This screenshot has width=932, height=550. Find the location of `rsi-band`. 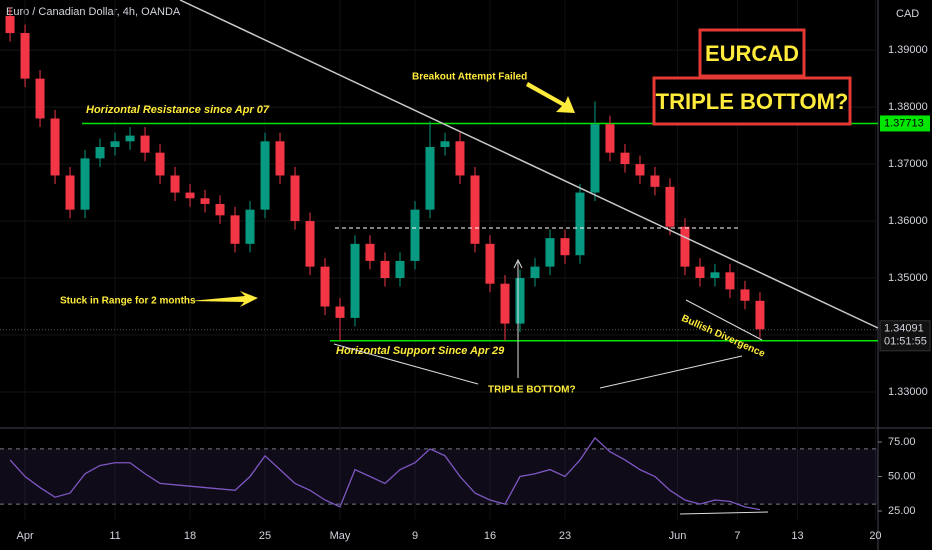

rsi-band is located at coordinates (439, 476).